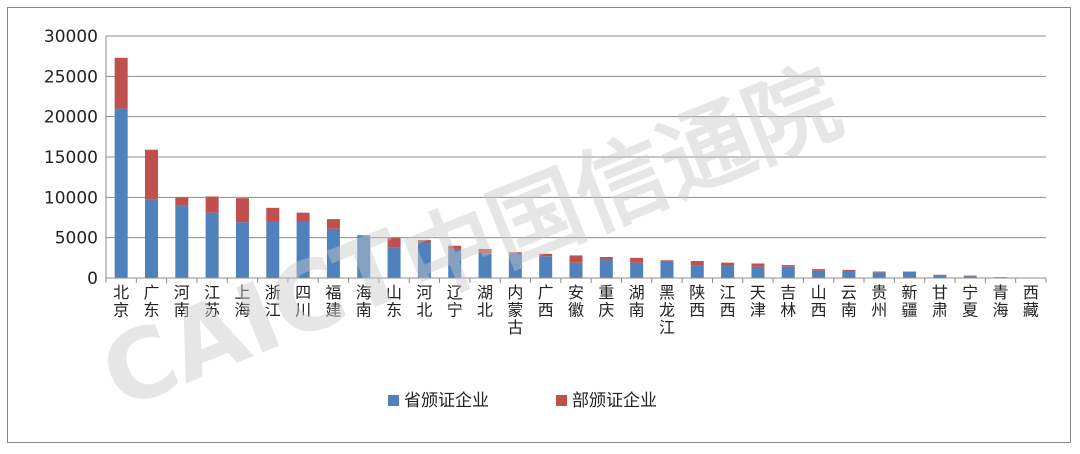 The height and width of the screenshot is (454, 1080). Describe the element at coordinates (728, 301) in the screenshot. I see `x-category-label-江西: 江西` at that location.